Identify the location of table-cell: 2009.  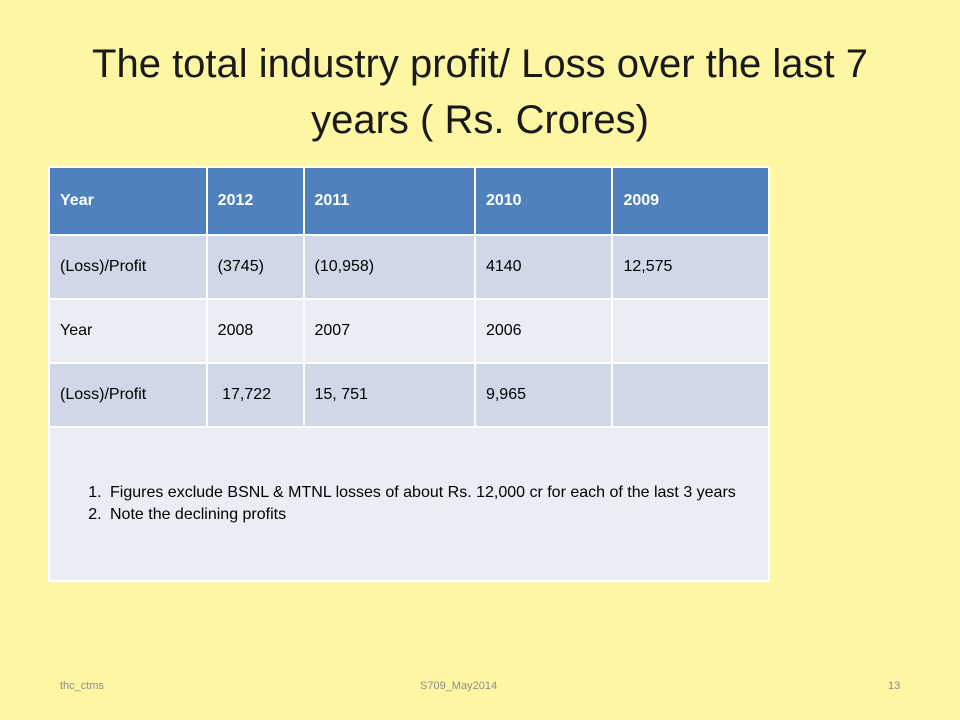
(690, 201).